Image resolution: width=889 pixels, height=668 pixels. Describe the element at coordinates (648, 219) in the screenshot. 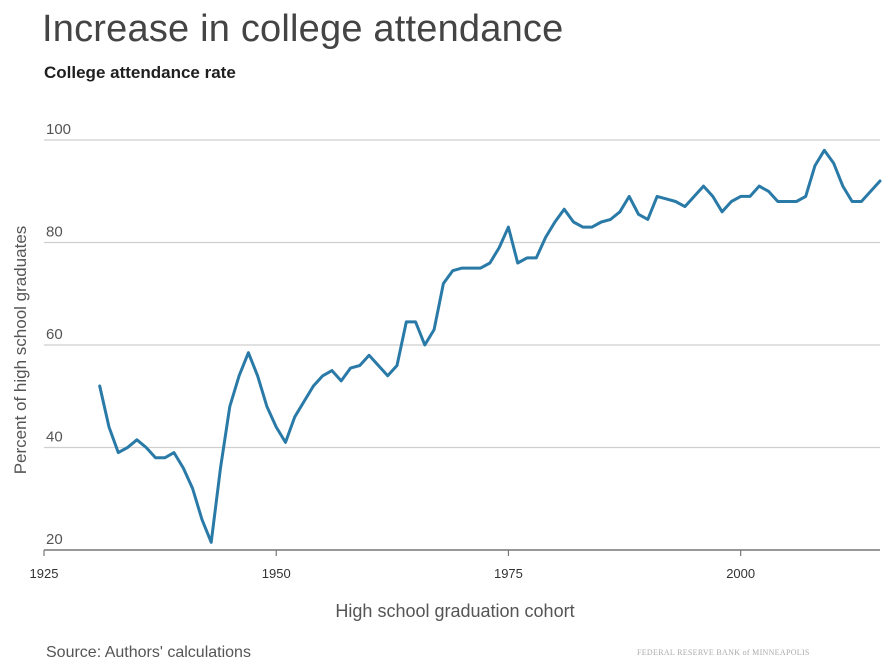

I see `data-point-1990` at that location.